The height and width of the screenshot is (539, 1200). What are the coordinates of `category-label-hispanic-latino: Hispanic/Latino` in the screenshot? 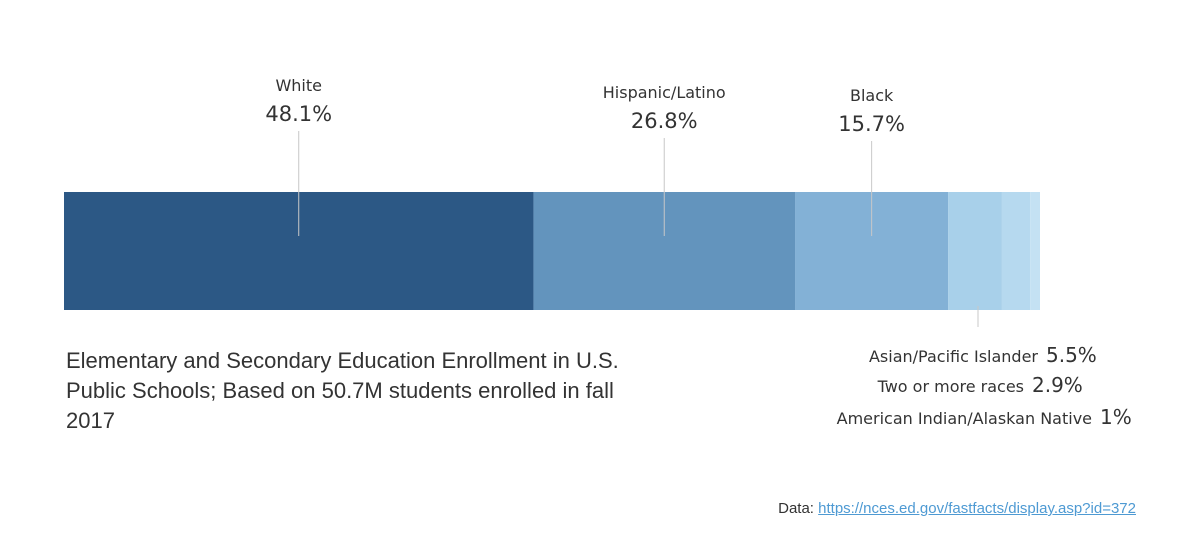 It's located at (664, 92).